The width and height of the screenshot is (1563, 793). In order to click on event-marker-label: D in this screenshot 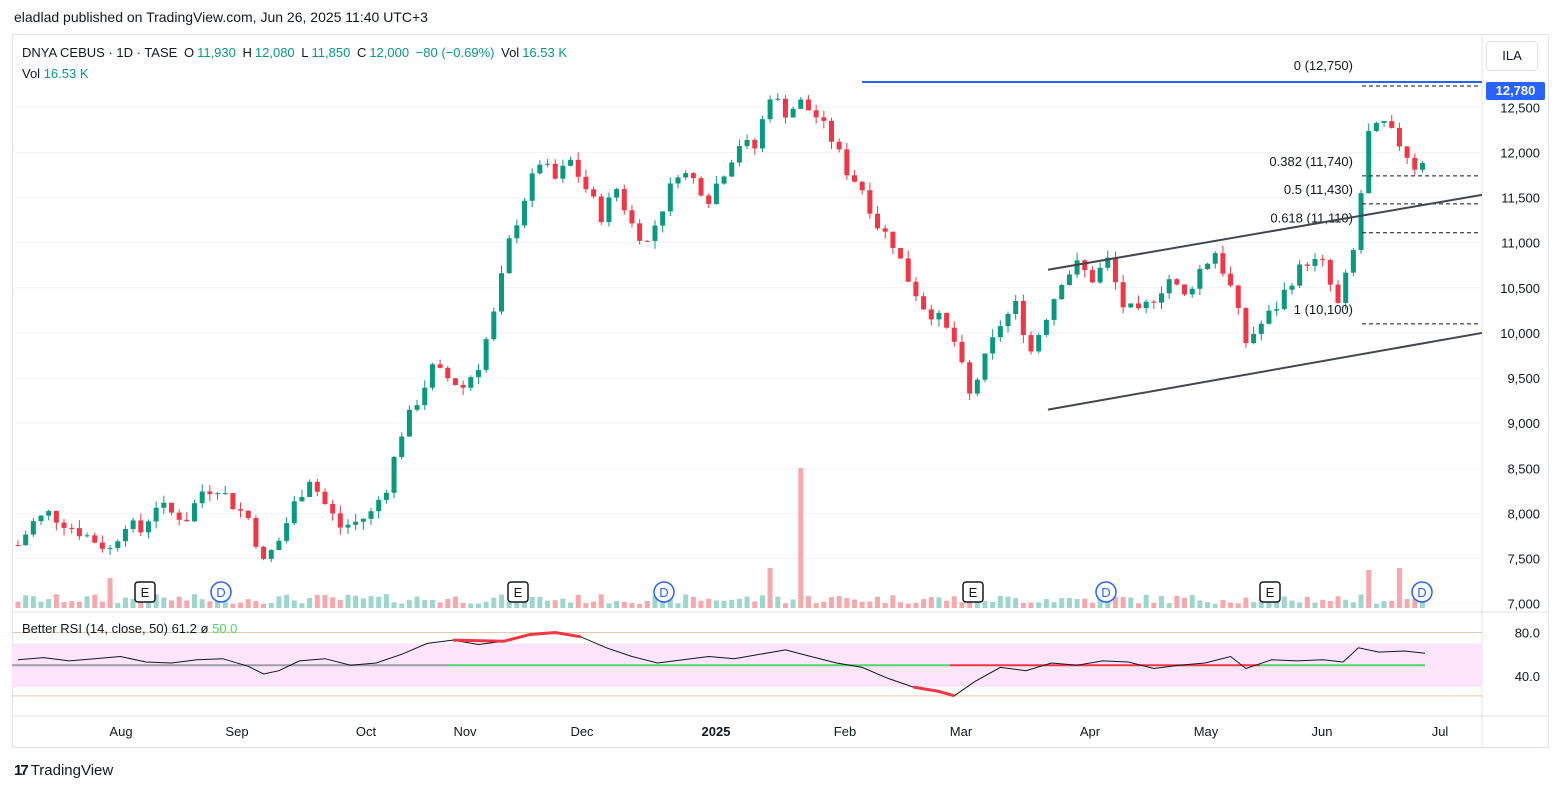, I will do `click(220, 592)`.